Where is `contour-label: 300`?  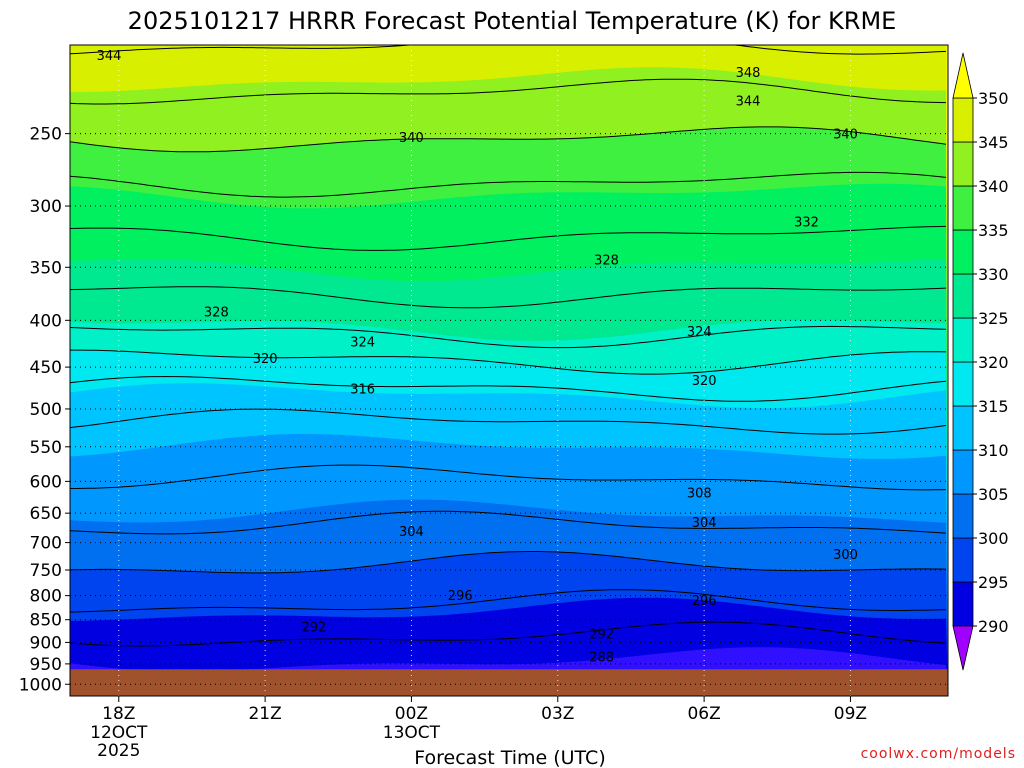
contour-label: 300 is located at coordinates (845, 555).